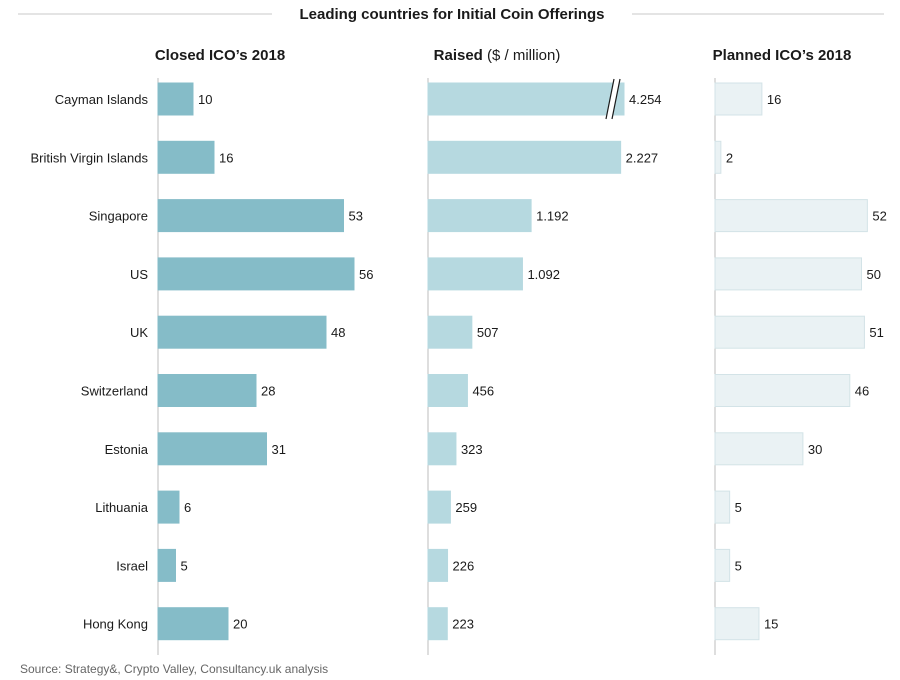 The image size is (900, 680). What do you see at coordinates (132, 565) in the screenshot?
I see `category-label-israel: Israel` at bounding box center [132, 565].